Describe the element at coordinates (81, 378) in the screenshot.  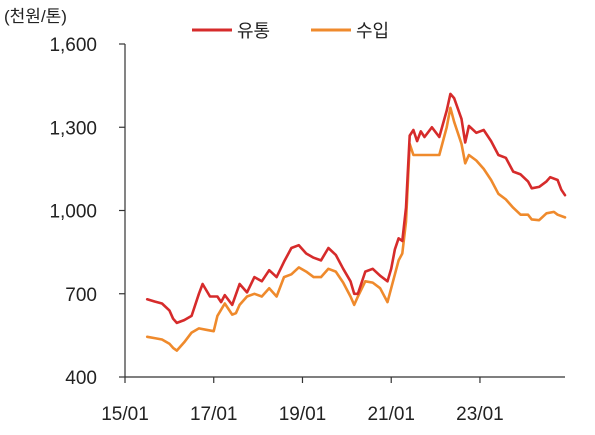
I see `y-tick-label: 400` at that location.